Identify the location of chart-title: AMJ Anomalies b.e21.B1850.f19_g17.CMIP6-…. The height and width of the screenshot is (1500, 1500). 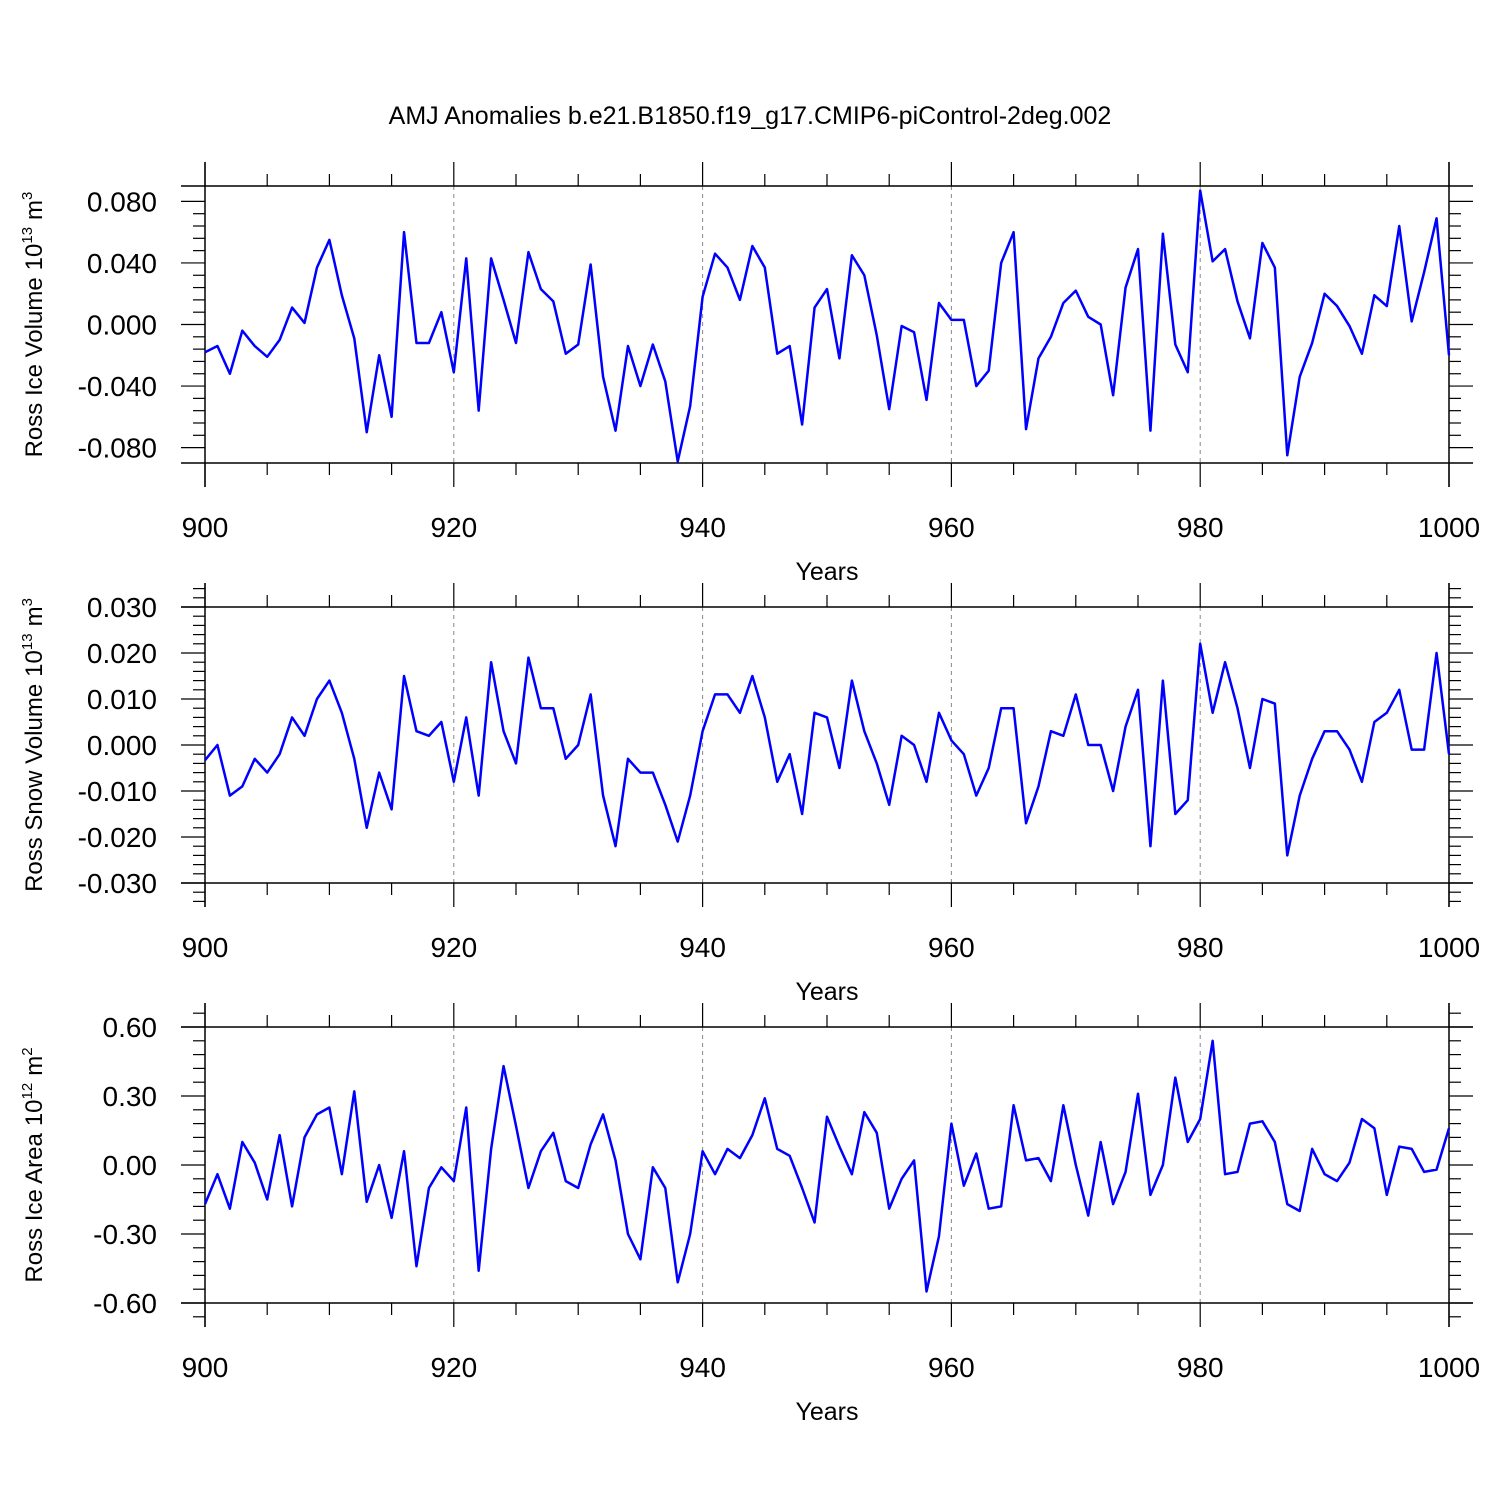
(750, 116).